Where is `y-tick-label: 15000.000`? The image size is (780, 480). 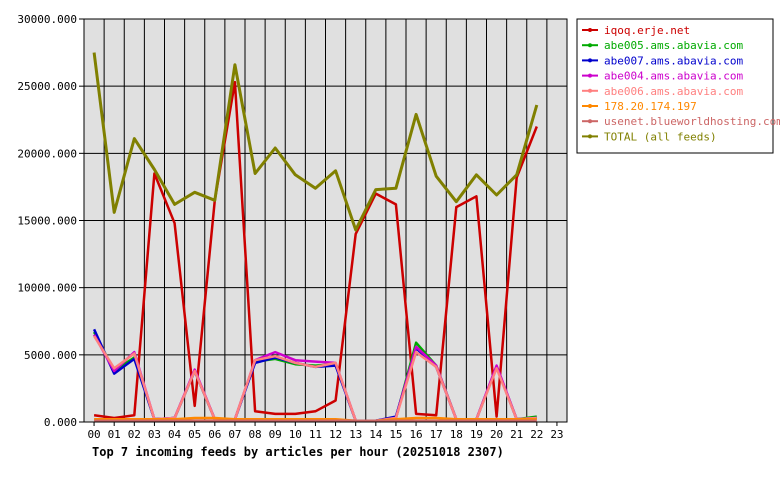
y-tick-label: 15000.000 is located at coordinates (47, 221).